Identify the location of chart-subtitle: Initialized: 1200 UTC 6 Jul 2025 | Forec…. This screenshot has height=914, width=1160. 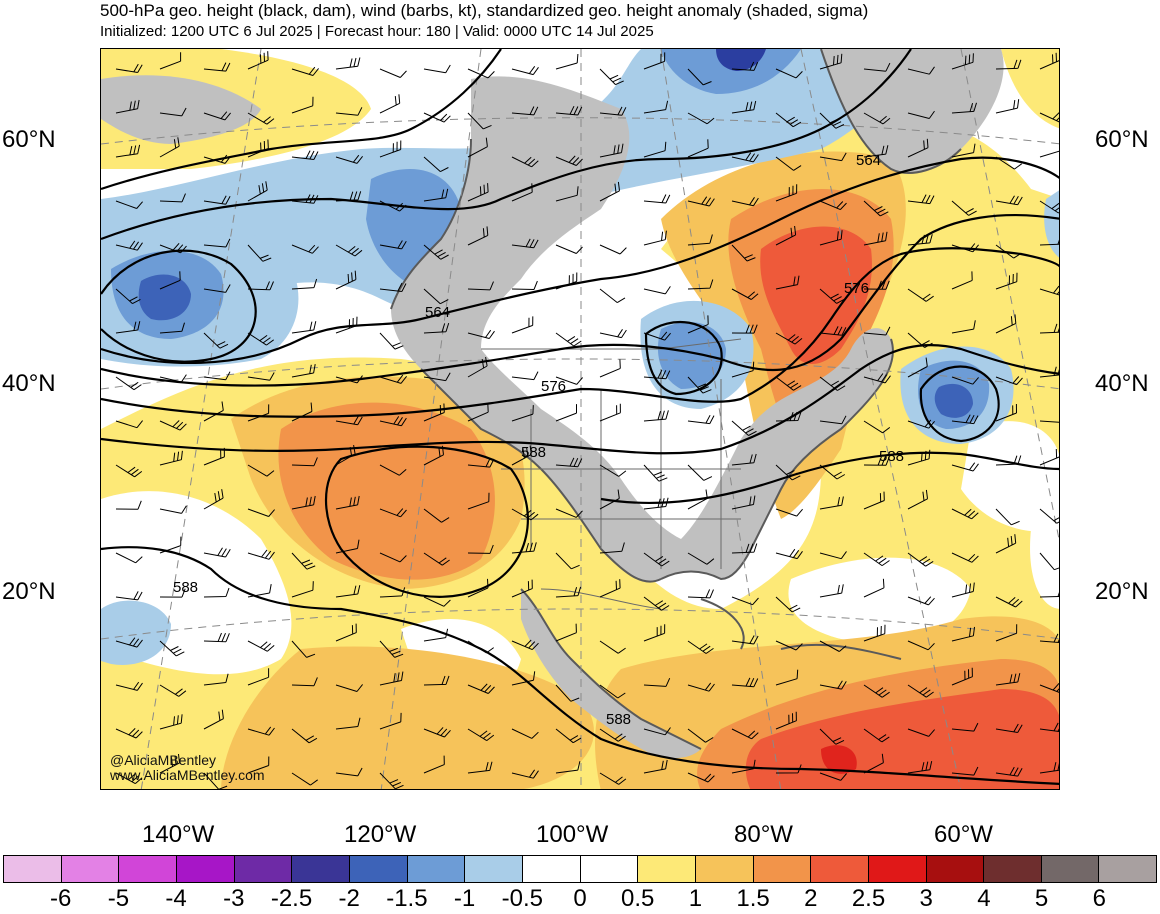
(377, 31).